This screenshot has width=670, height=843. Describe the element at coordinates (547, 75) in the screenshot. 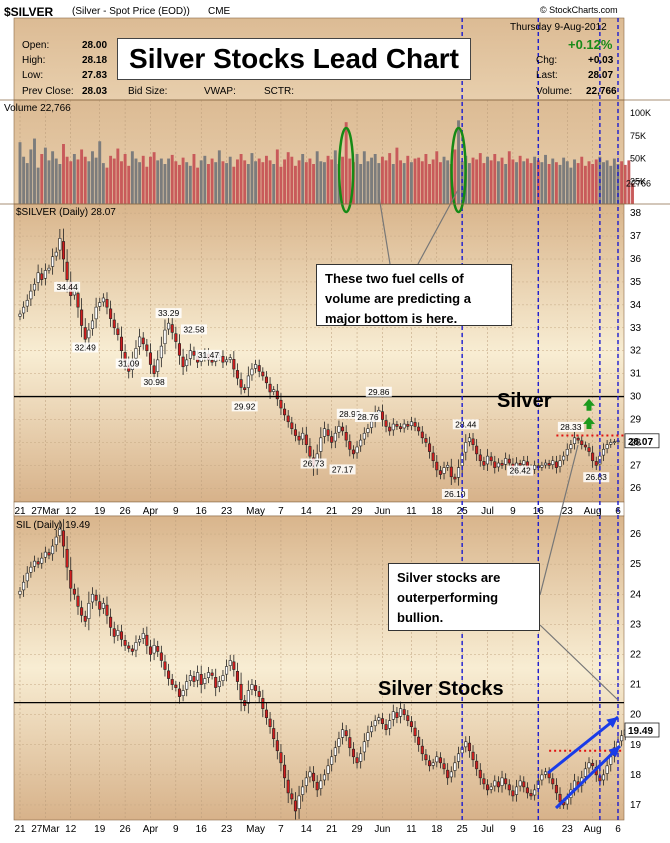

I see `last-label: Last:` at that location.